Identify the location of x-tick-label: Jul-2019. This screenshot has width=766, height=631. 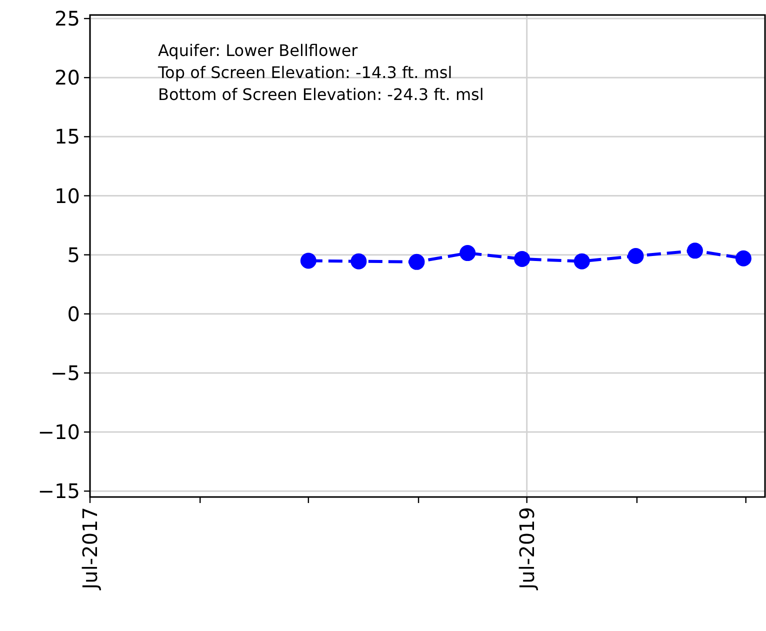
(526, 549).